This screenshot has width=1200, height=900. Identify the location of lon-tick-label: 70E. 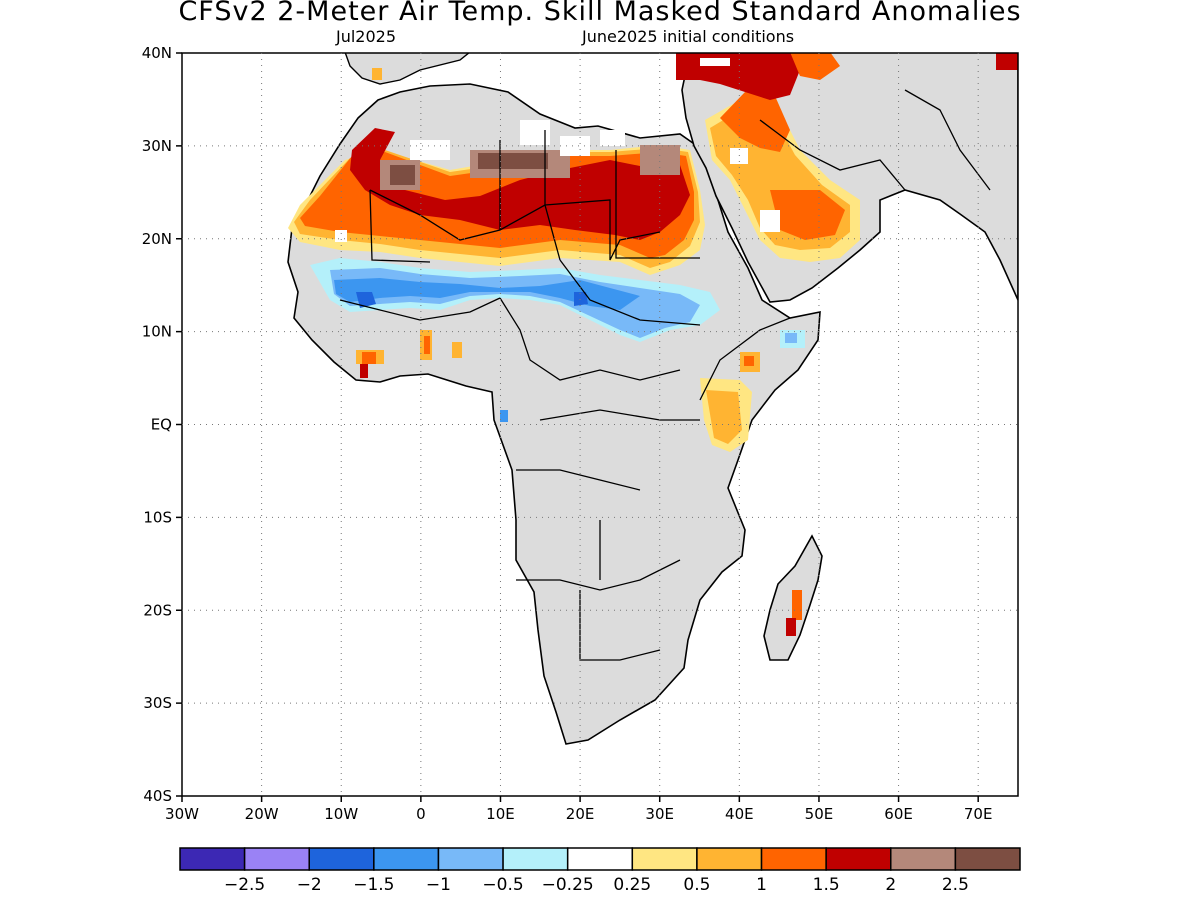
(978, 814).